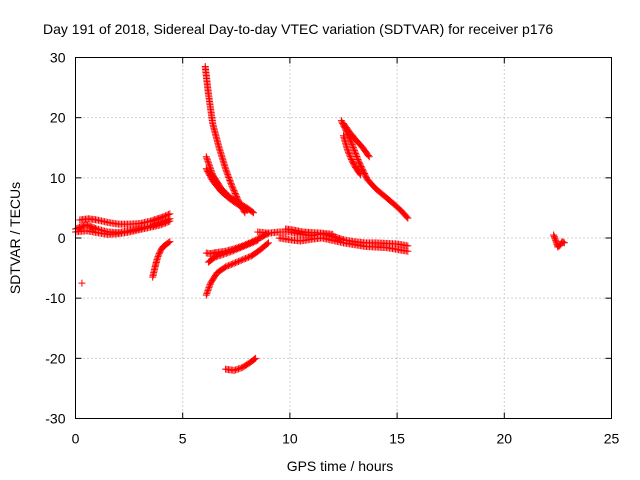  Describe the element at coordinates (76, 439) in the screenshot. I see `x-tick-label: 0` at that location.